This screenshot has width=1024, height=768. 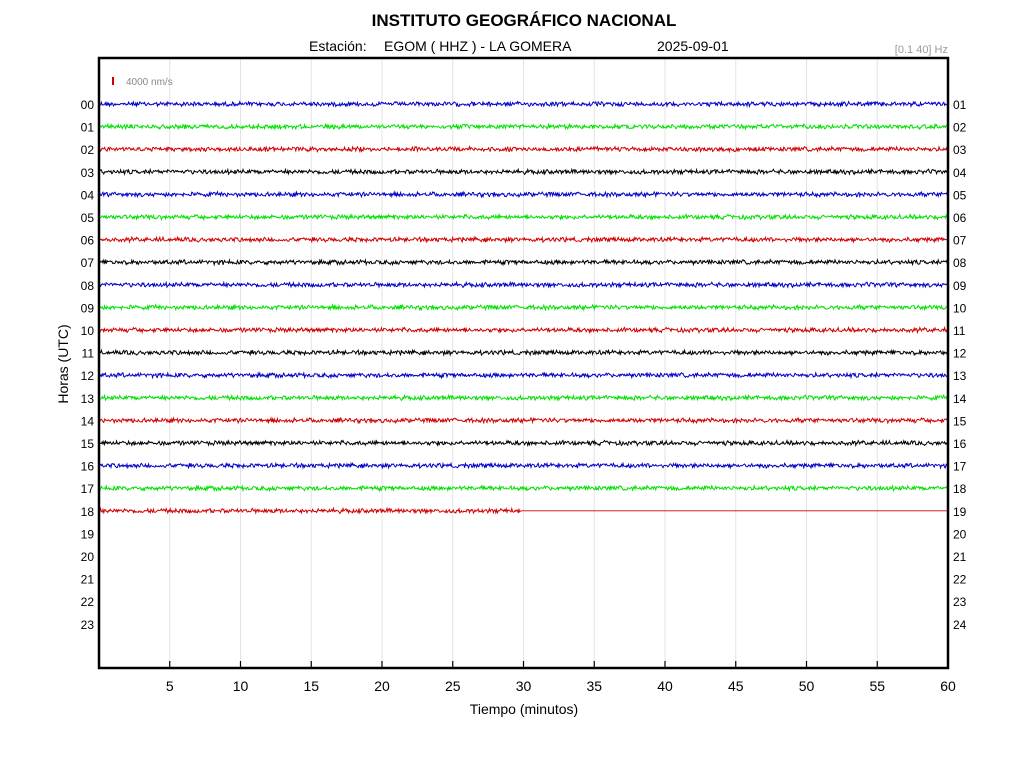 I want to click on right-hour-label: 22, so click(x=960, y=580).